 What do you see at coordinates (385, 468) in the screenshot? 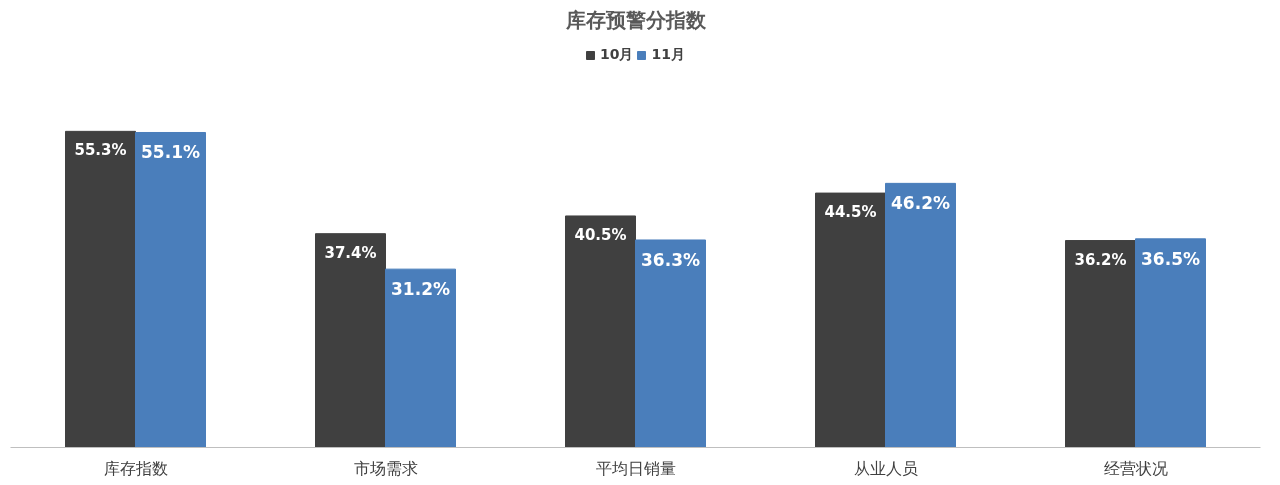
I see `x-tick-label: 市场需求` at bounding box center [385, 468].